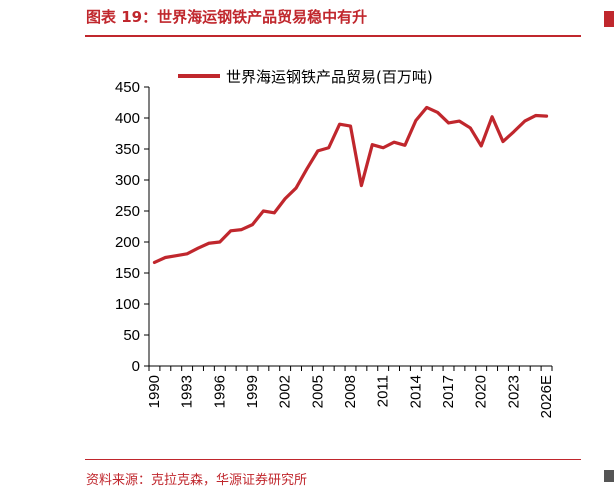  I want to click on title-rule, so click(333, 36).